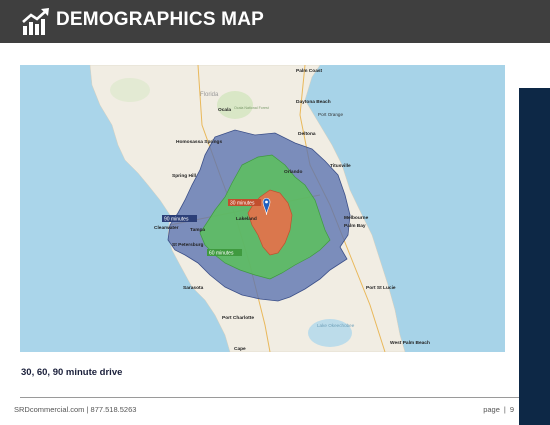 Image resolution: width=550 pixels, height=425 pixels. What do you see at coordinates (193, 288) in the screenshot?
I see `city-sarasota: Sarasota` at bounding box center [193, 288].